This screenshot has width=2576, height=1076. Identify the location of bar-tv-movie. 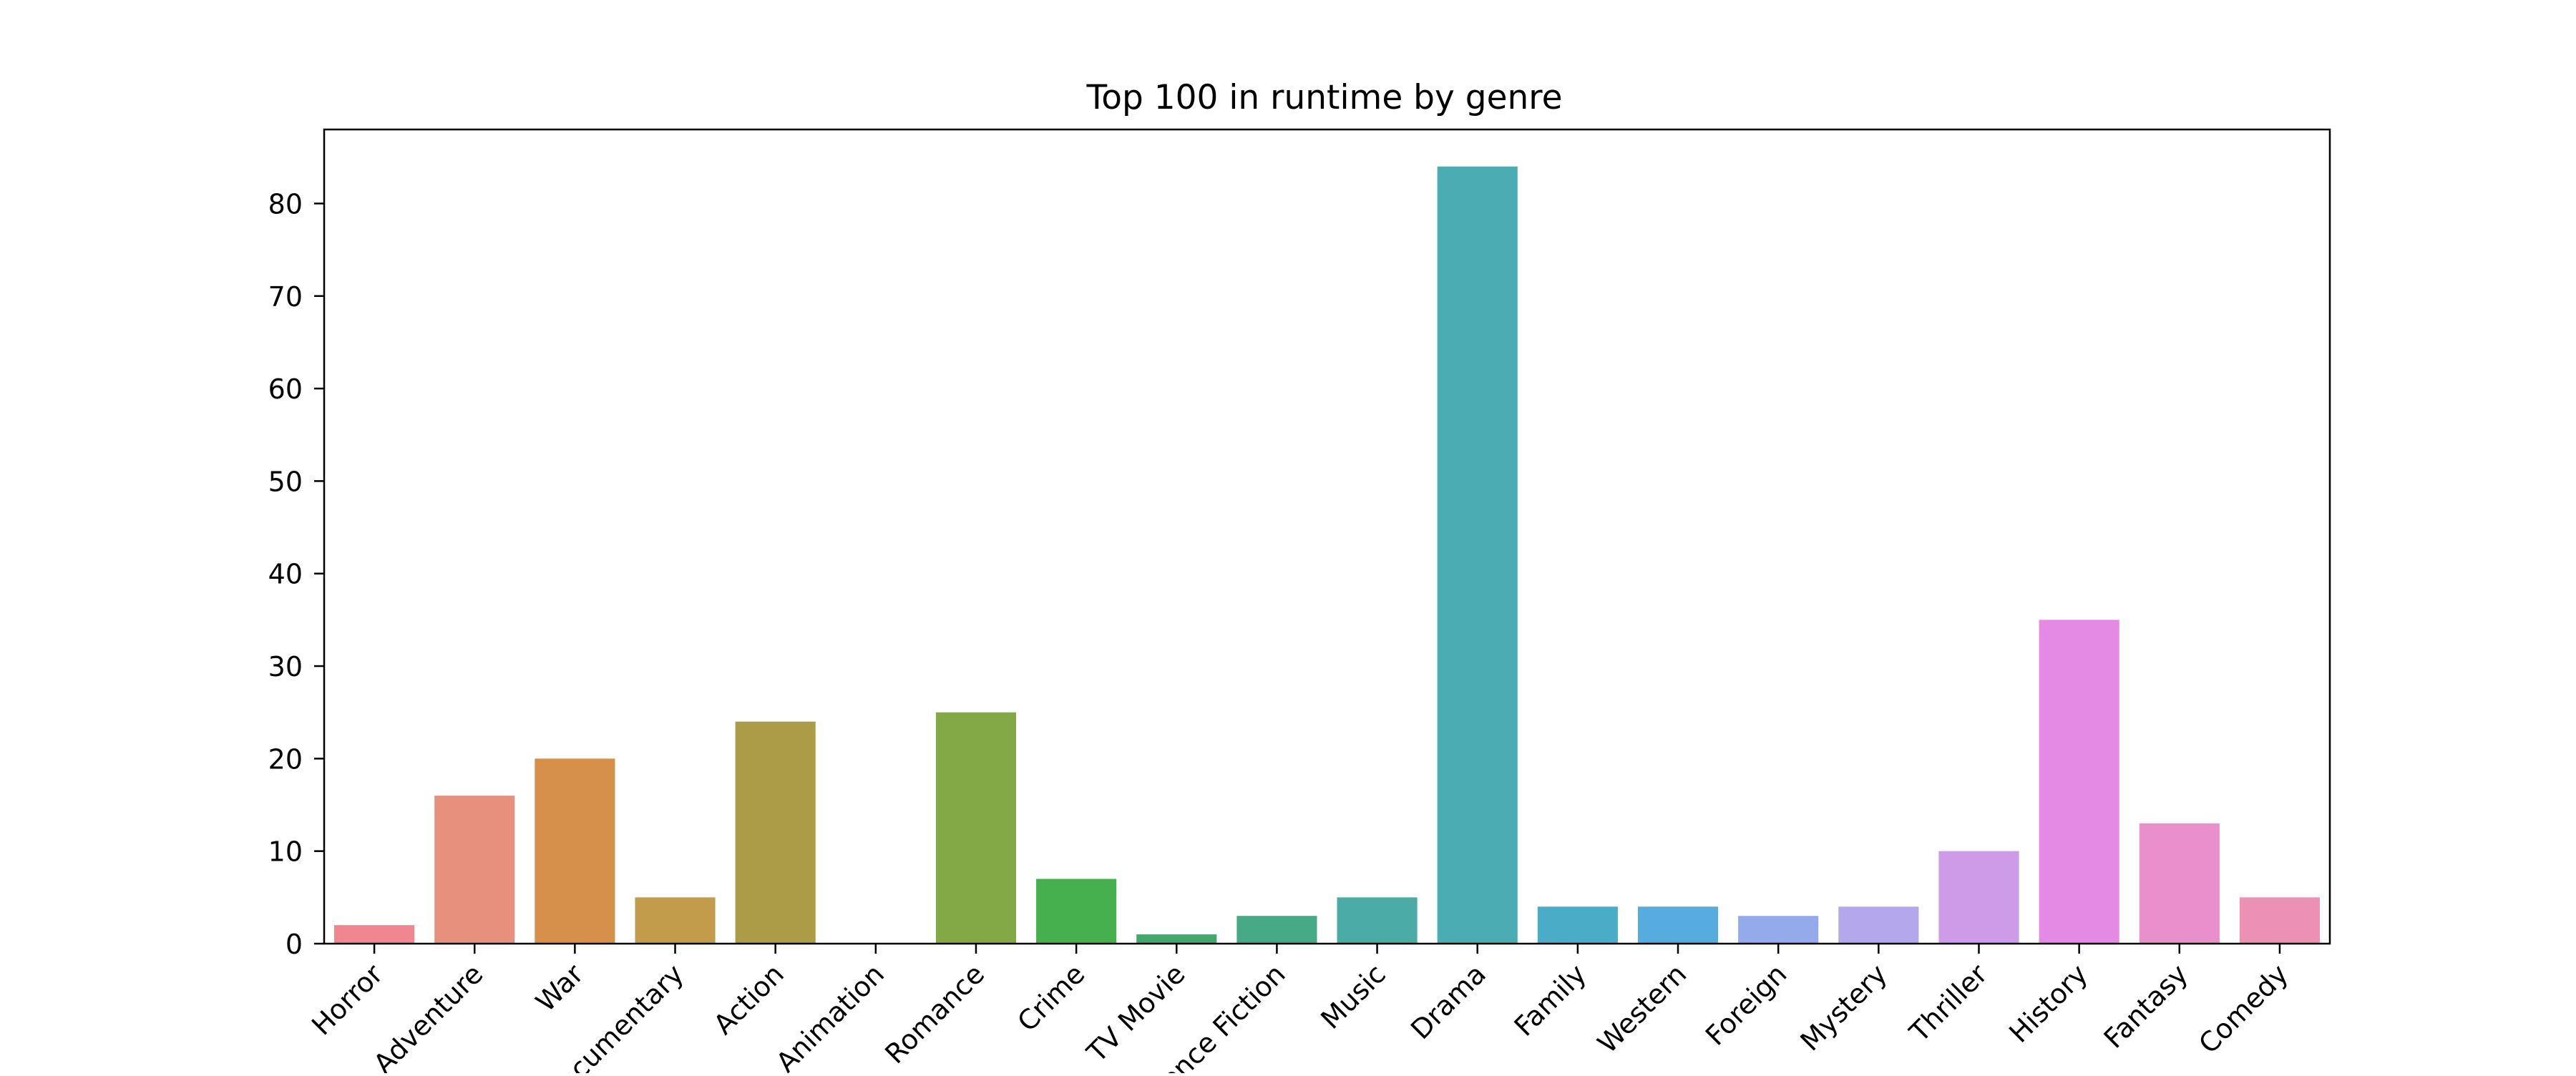
(1176, 939).